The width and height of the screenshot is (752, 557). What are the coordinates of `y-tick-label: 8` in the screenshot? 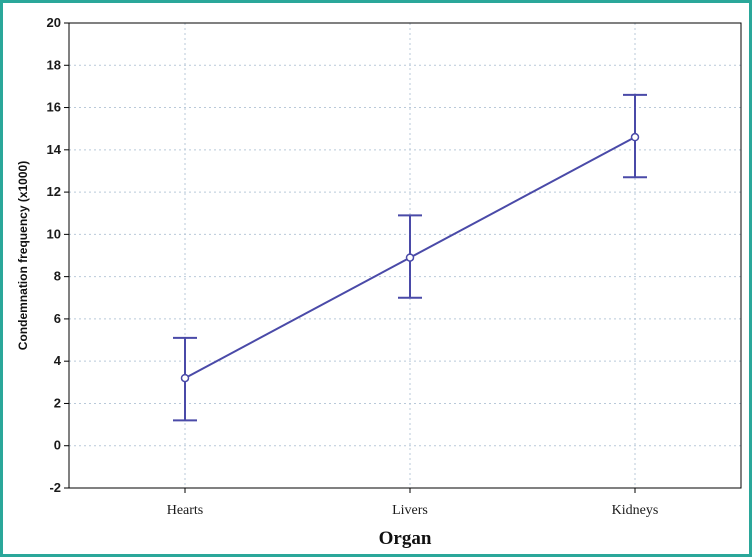 It's located at (57, 276).